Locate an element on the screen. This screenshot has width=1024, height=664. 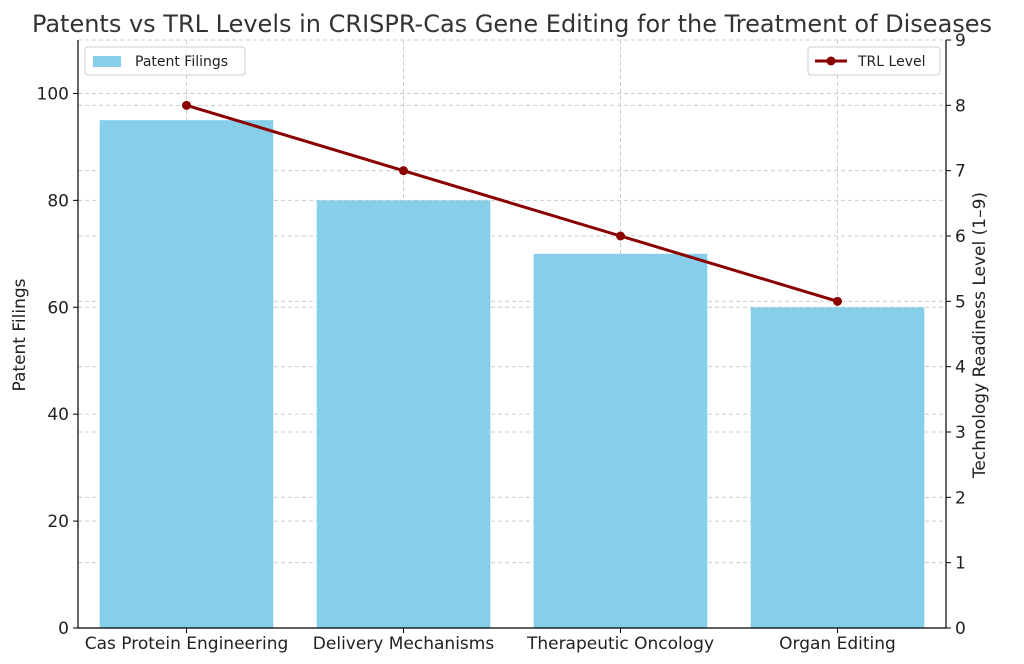
y-tick-label: 20 is located at coordinates (58, 522).